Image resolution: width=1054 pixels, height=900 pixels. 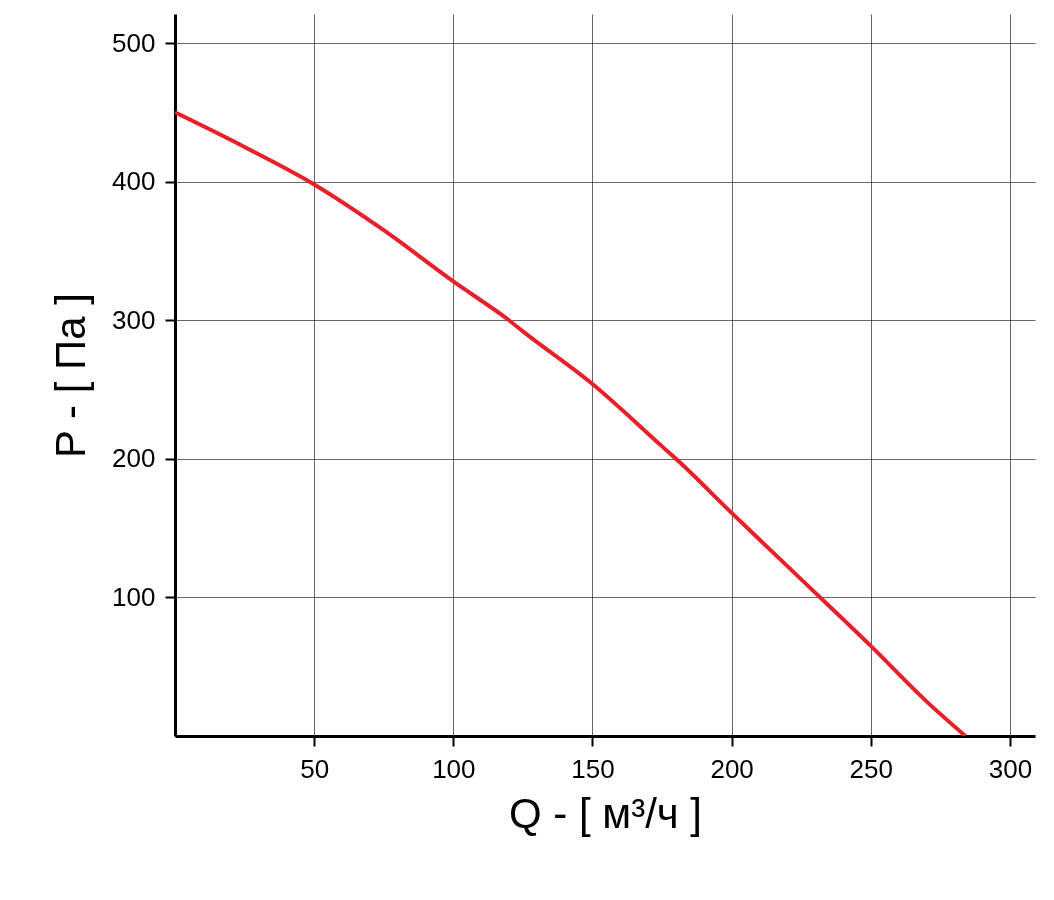 I want to click on y-tick-label: 300, so click(x=134, y=319).